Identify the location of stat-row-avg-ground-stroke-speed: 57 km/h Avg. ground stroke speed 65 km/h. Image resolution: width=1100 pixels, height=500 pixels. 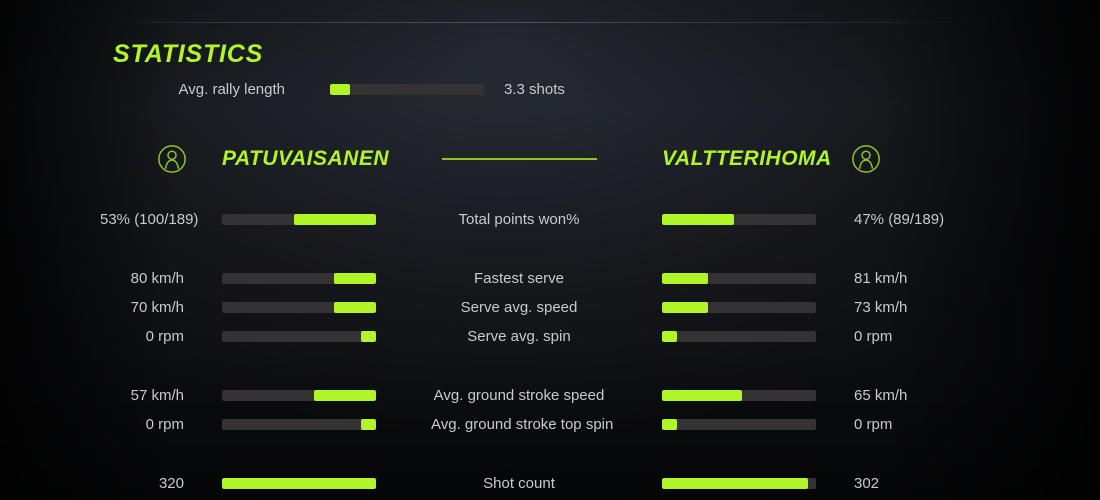
(550, 395).